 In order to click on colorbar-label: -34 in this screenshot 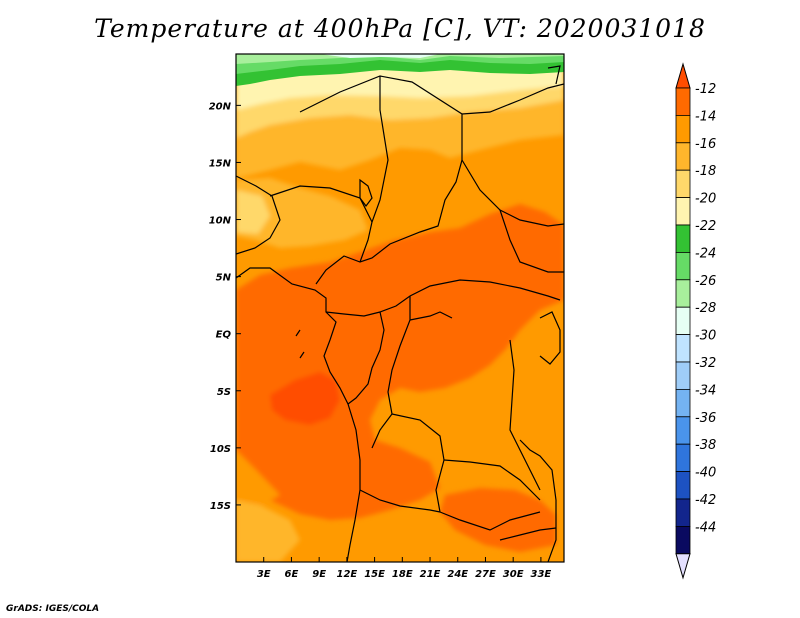, I will do `click(705, 390)`.